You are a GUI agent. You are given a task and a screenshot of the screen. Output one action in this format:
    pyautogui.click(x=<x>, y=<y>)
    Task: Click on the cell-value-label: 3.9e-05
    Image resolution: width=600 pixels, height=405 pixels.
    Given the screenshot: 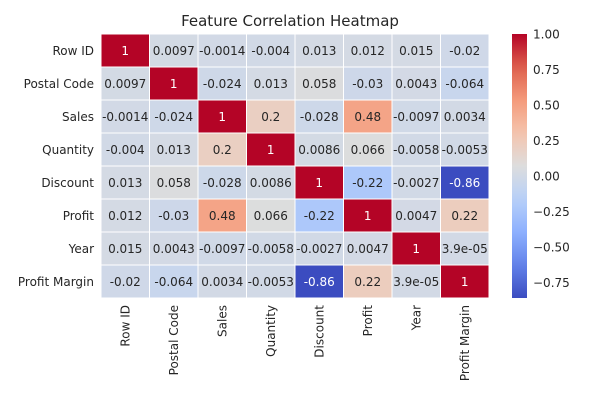 What is the action you would take?
    pyautogui.click(x=416, y=282)
    